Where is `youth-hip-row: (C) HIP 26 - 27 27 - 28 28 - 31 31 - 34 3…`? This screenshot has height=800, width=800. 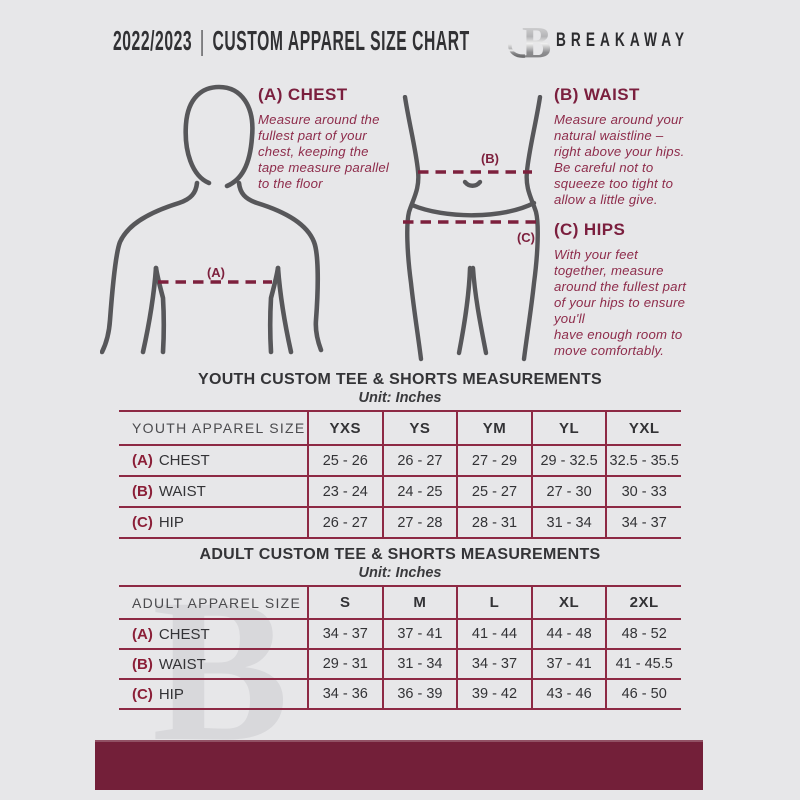
youth-hip-row: (C) HIP 26 - 27 27 - 28 28 - 31 31 - 34 3… is located at coordinates (400, 522).